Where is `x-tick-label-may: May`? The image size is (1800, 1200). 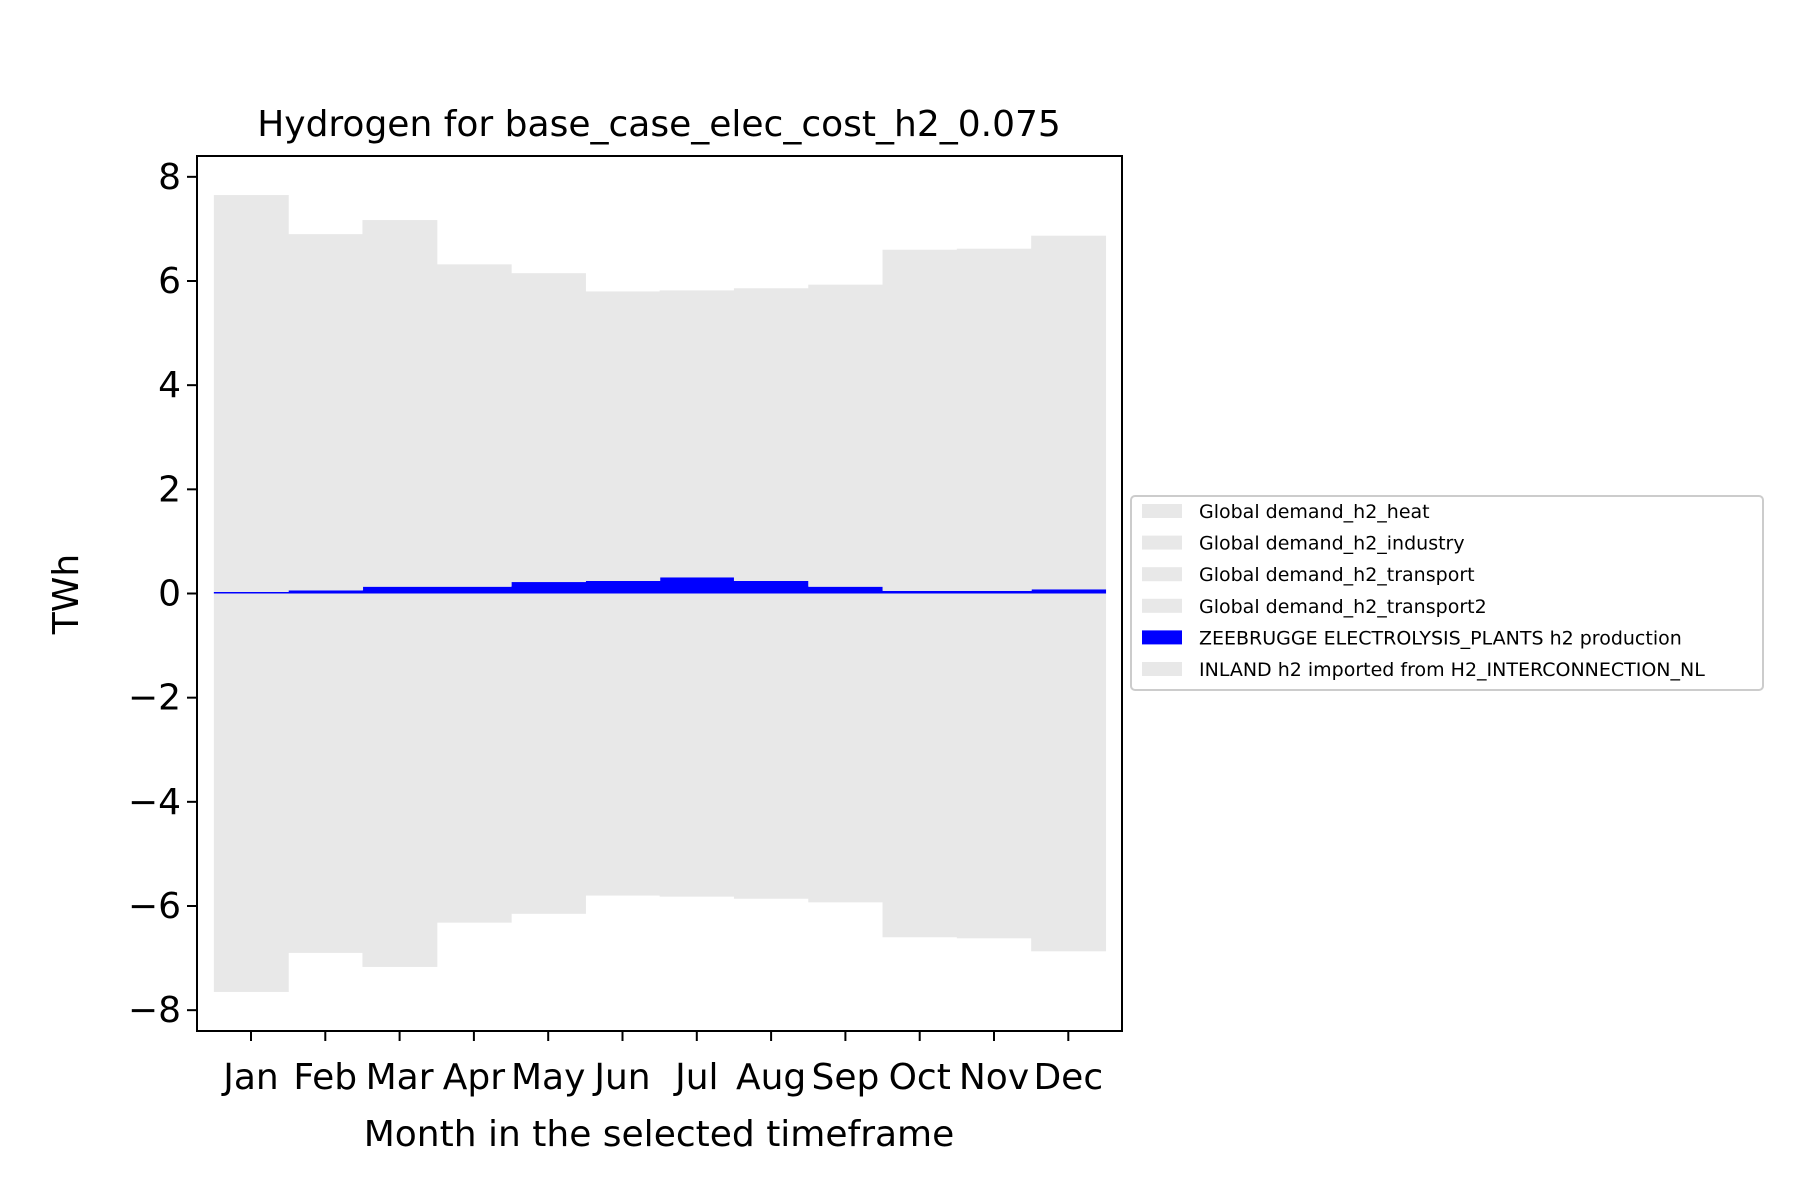 x-tick-label-may: May is located at coordinates (548, 1077).